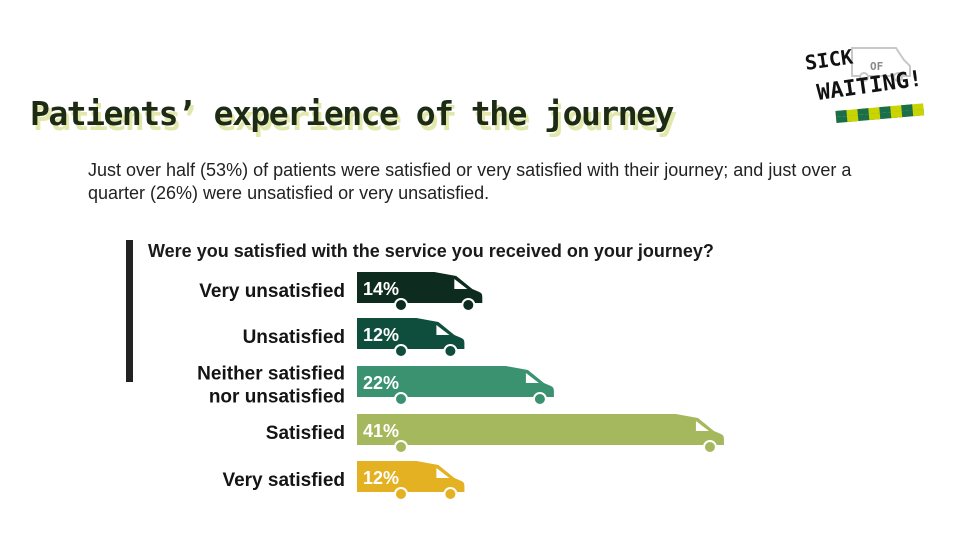 The height and width of the screenshot is (550, 960). What do you see at coordinates (876, 66) in the screenshot?
I see `logo-text-of: OF` at bounding box center [876, 66].